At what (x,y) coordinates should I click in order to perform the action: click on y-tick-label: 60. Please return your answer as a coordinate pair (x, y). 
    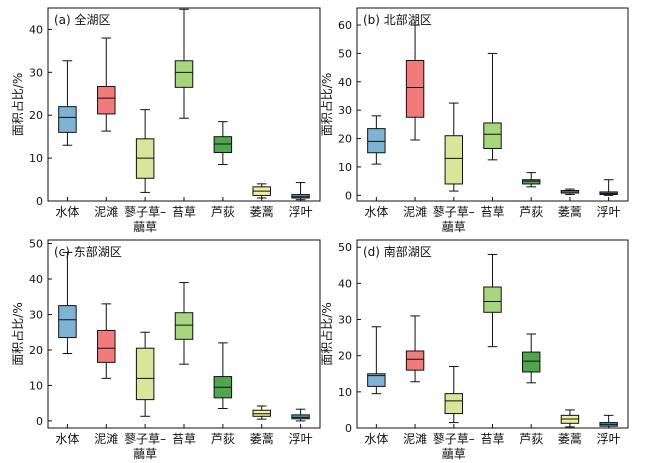
    Looking at the image, I should click on (345, 25).